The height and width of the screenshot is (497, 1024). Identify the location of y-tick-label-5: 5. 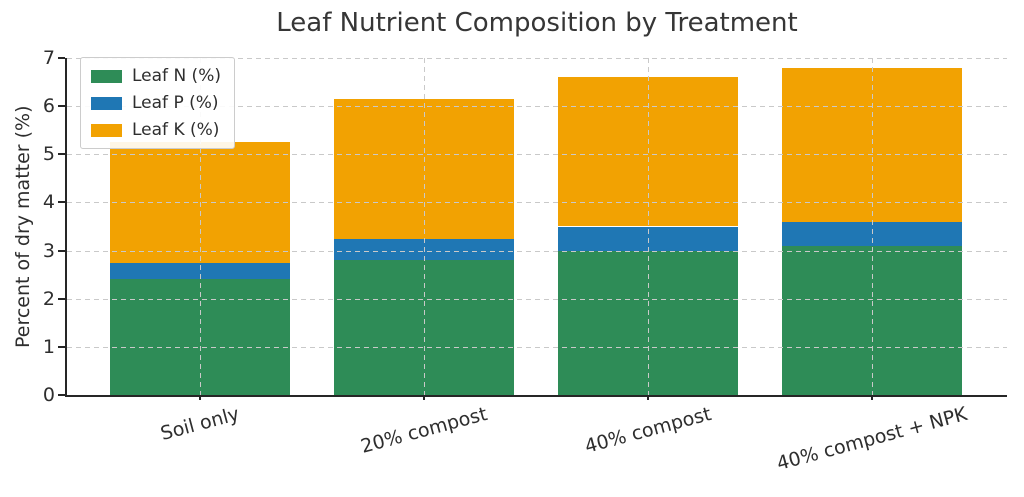
(48, 154).